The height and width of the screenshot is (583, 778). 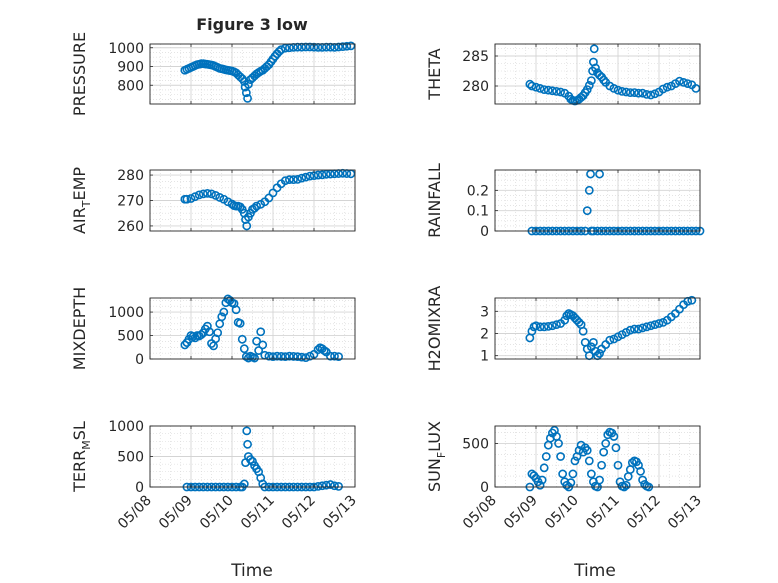 What do you see at coordinates (130, 68) in the screenshot?
I see `y-tick-label: 900` at bounding box center [130, 68].